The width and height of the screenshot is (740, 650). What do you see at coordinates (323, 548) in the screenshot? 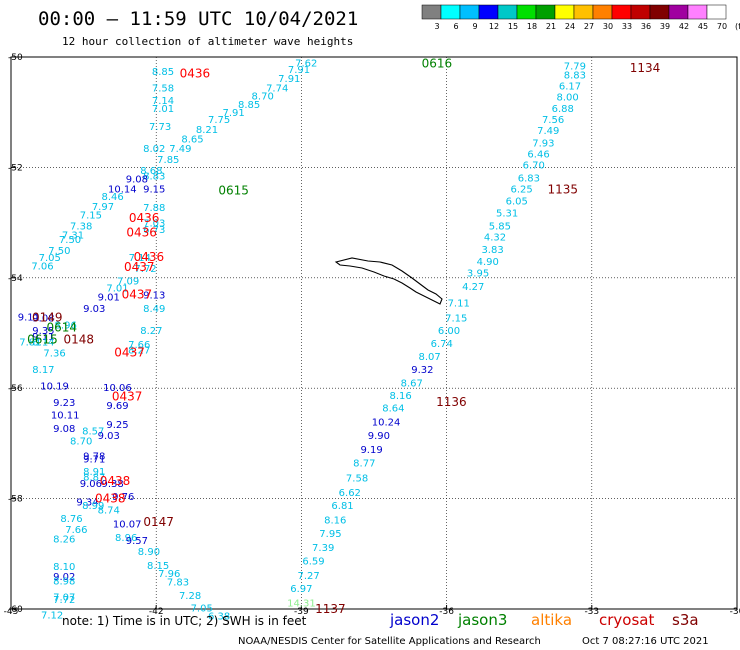
I see `swh-value-label: 7.39` at bounding box center [323, 548].